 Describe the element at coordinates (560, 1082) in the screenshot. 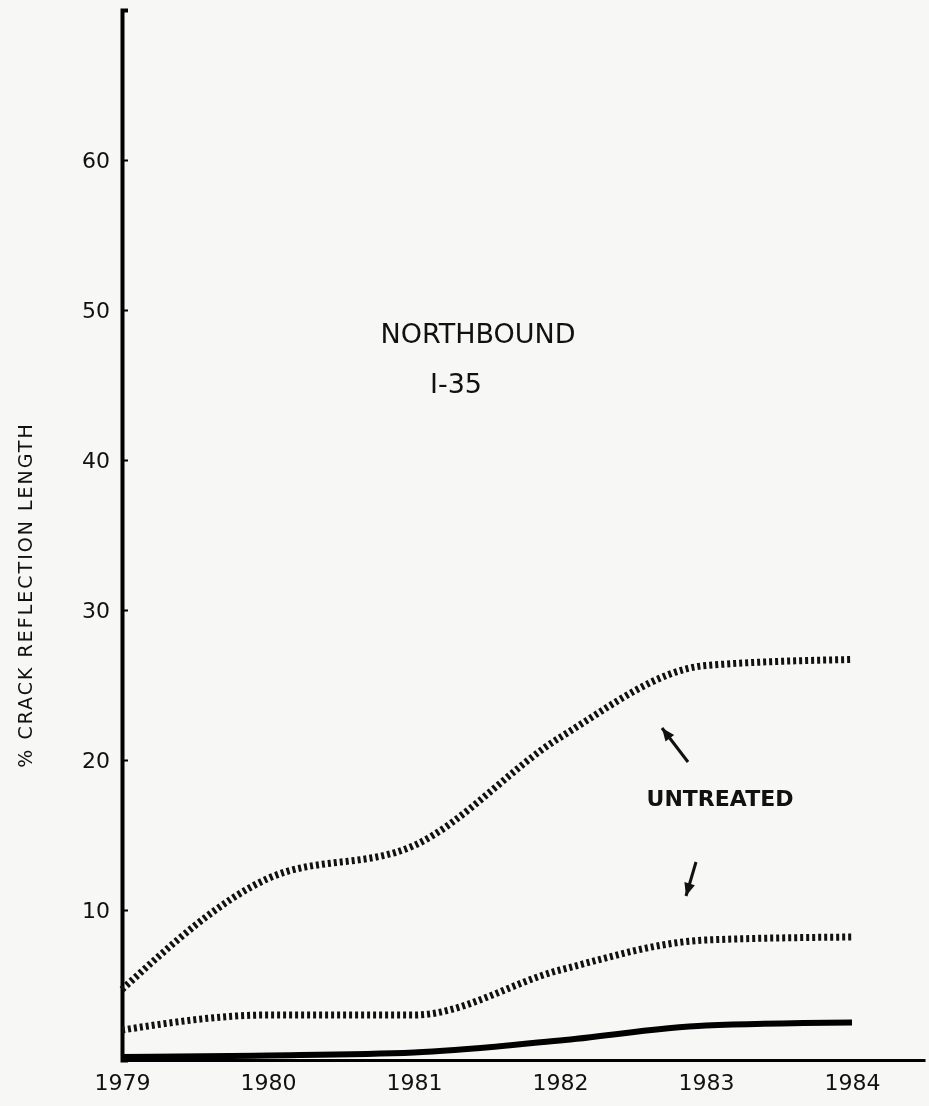

I see `x-tick-label: 1982` at that location.